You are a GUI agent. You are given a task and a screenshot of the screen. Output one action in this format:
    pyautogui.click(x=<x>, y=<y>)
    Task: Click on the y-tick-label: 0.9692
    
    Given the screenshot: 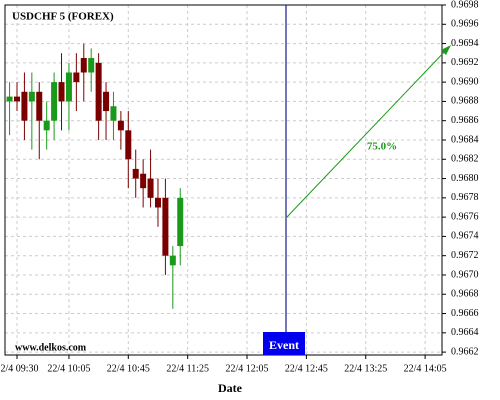 What is the action you would take?
    pyautogui.click(x=465, y=62)
    